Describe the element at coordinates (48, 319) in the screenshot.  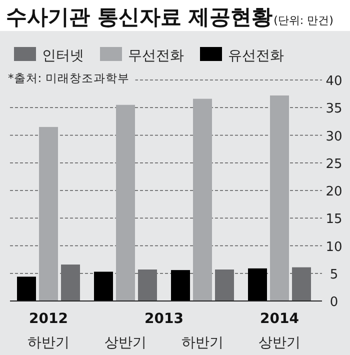
I see `text: 2012` at that location.